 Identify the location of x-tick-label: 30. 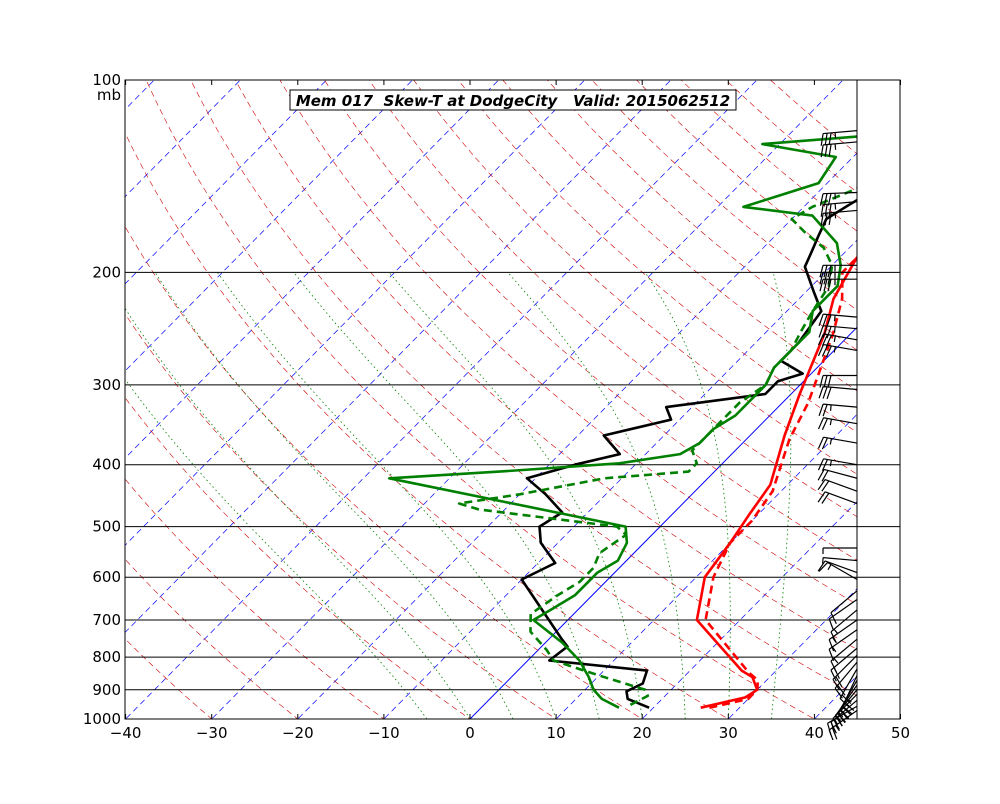
(728, 733).